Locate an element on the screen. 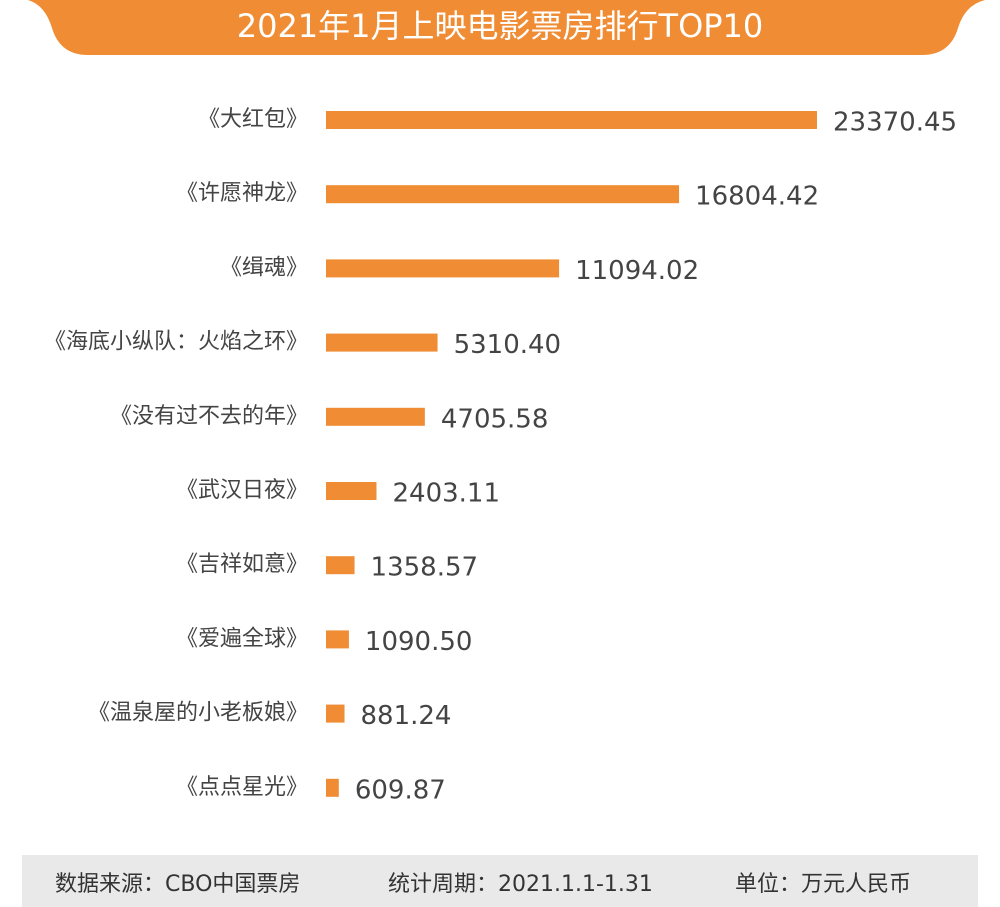 Image resolution: width=1000 pixels, height=907 pixels. unit: 单位：万元人民币 is located at coordinates (823, 884).